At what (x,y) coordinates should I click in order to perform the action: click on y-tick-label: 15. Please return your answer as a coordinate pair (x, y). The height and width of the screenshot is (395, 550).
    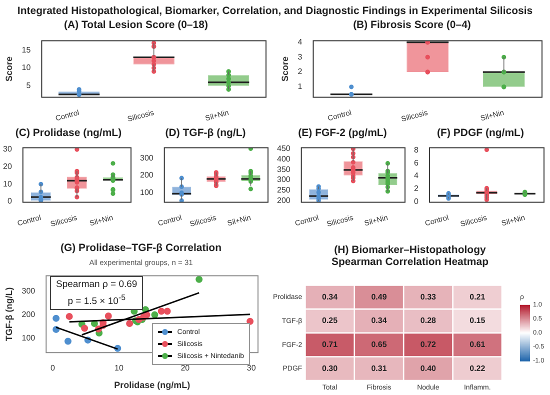
    Looking at the image, I should click on (27, 49).